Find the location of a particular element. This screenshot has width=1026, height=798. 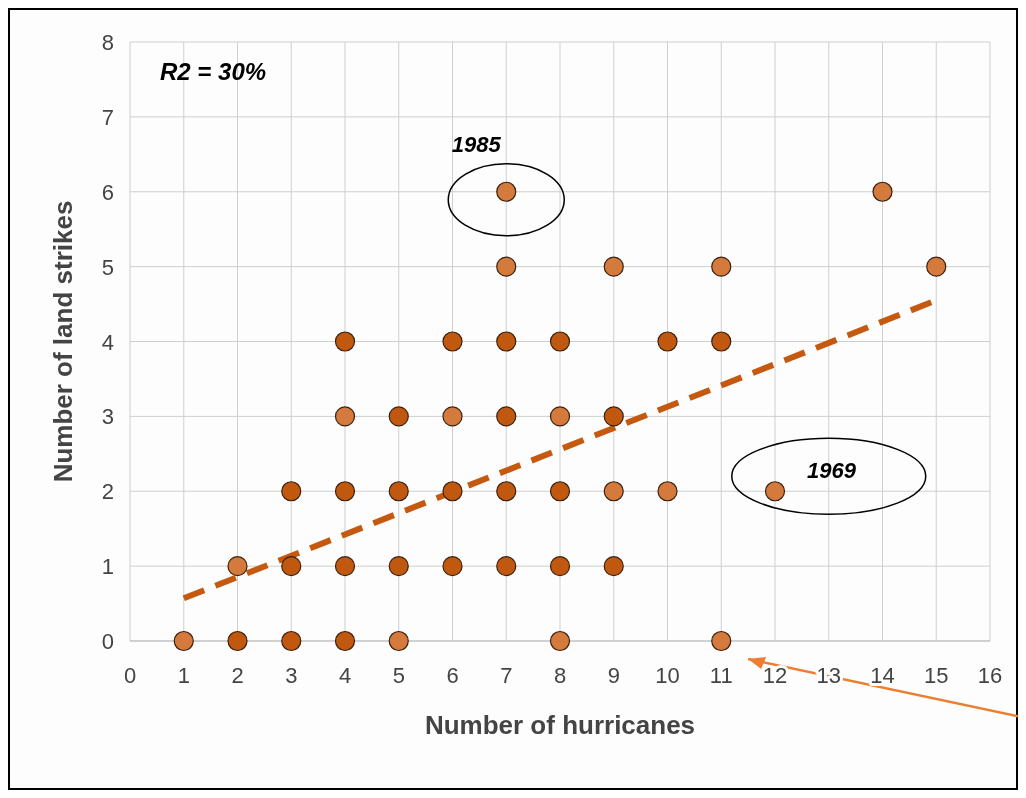

x-tick-label: 8 is located at coordinates (560, 675).